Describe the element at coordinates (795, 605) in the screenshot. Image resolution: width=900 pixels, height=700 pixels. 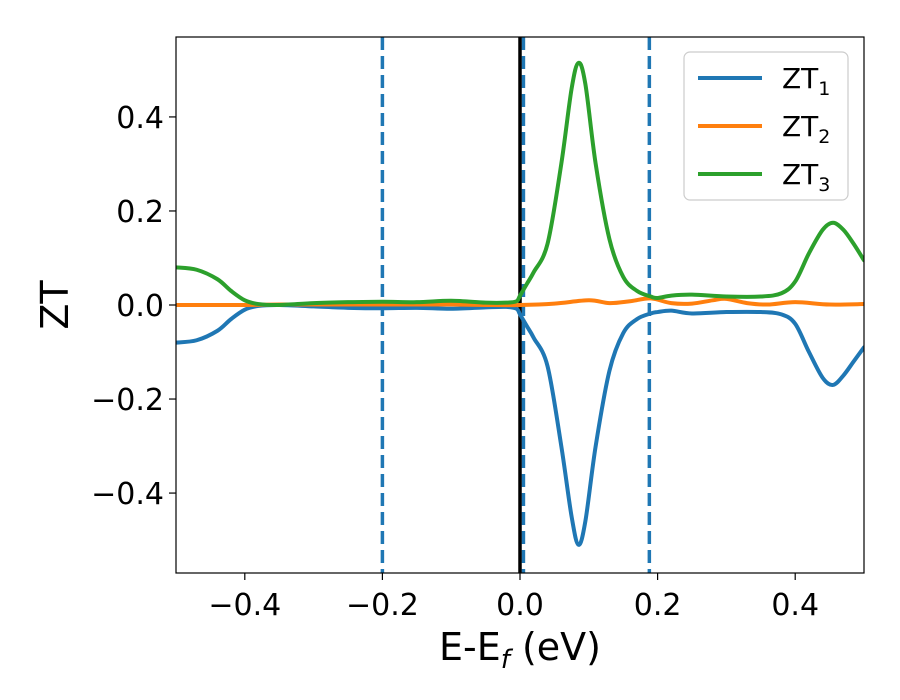
I see `x-tick-label: 0.4` at that location.